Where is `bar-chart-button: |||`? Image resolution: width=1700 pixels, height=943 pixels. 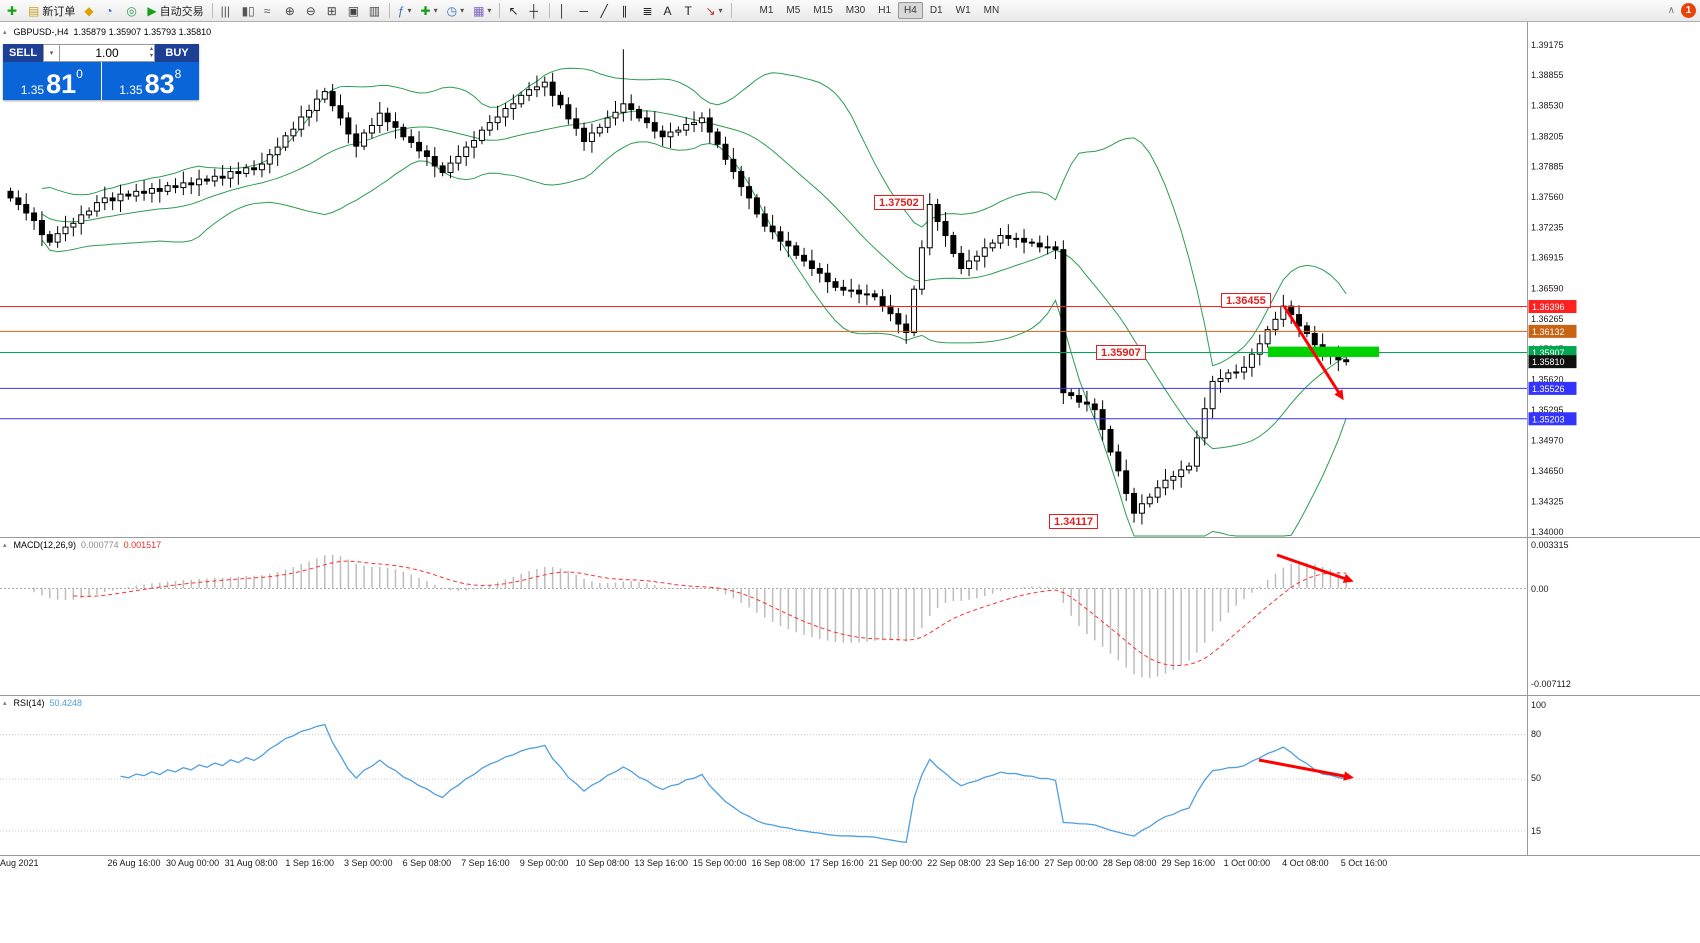
bar-chart-button: ||| is located at coordinates (227, 11).